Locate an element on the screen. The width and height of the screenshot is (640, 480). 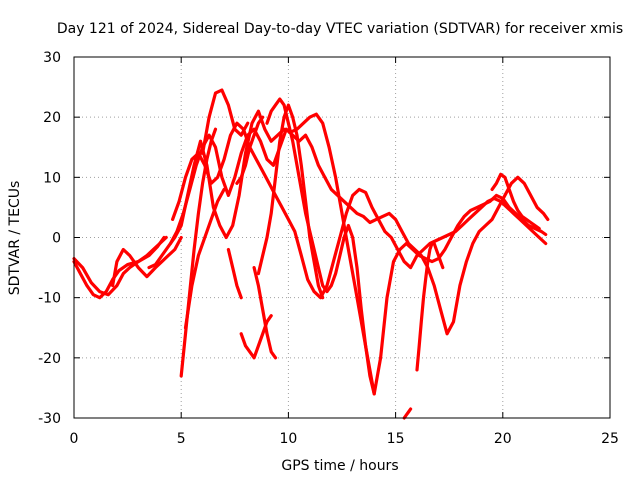
x-tick-label: 5 is located at coordinates (181, 439).